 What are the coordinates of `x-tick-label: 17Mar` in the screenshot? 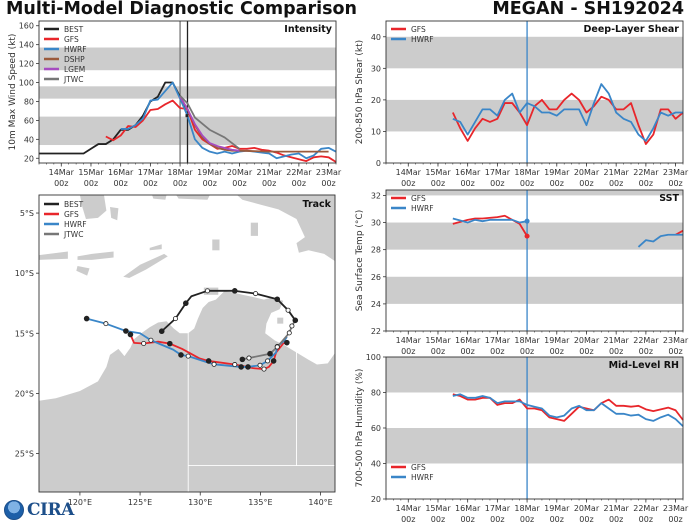 It's located at (151, 172).